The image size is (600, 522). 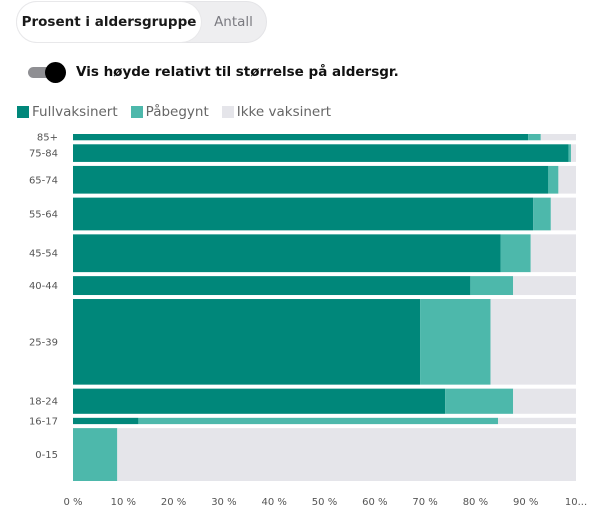 What do you see at coordinates (273, 502) in the screenshot?
I see `x-tick-label: 40 %` at bounding box center [273, 502].